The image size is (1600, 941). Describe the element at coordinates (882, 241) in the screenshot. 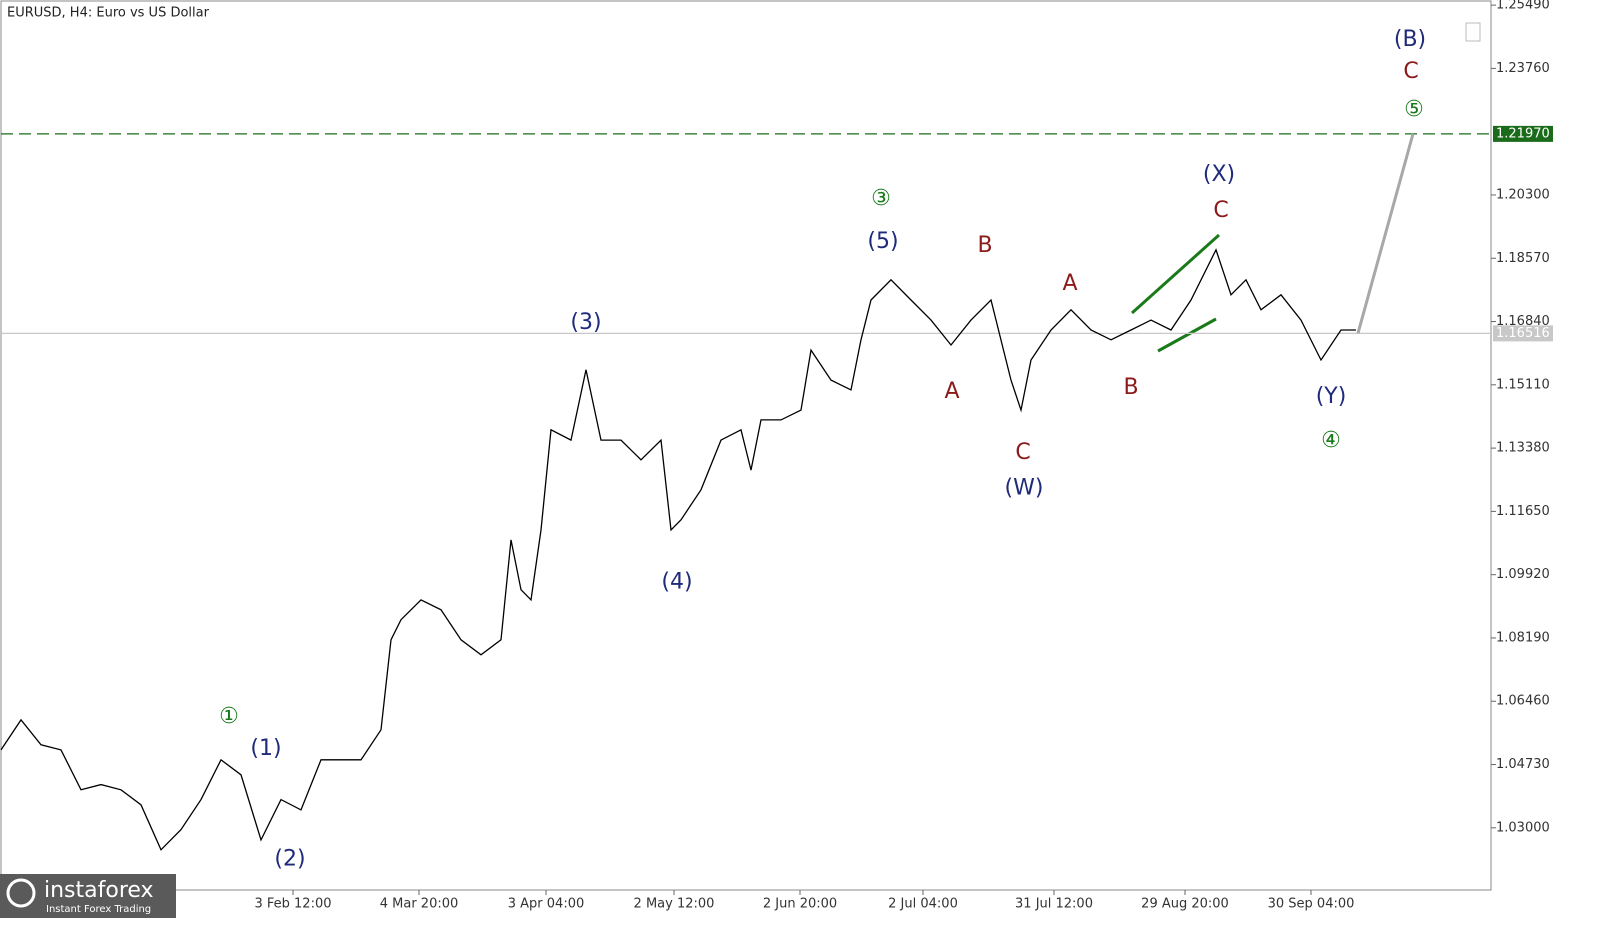

I see `wave-label: (5)` at that location.